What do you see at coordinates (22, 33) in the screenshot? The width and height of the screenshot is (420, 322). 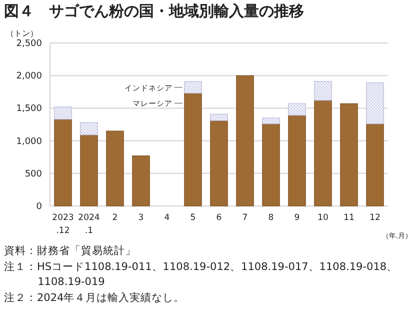 I see `y-axis-title: （トン）` at bounding box center [22, 33].